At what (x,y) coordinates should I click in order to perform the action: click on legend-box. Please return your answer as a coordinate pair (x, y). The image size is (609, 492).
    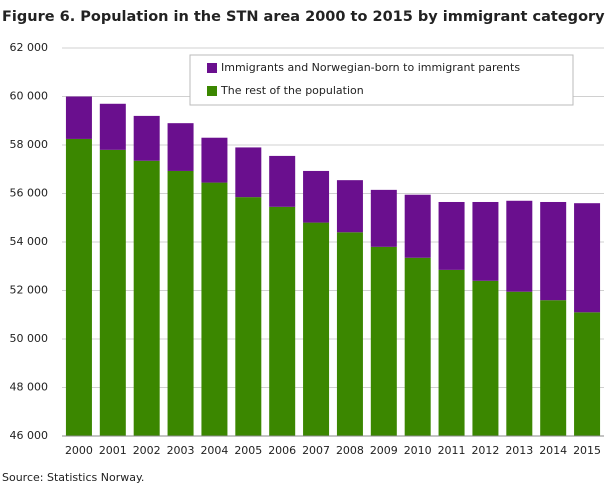
    Looking at the image, I should click on (381, 80).